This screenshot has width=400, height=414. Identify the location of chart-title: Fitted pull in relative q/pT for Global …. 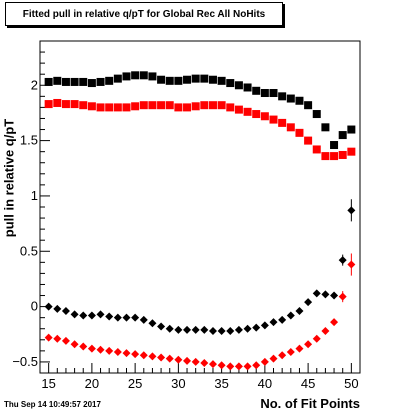
(144, 14).